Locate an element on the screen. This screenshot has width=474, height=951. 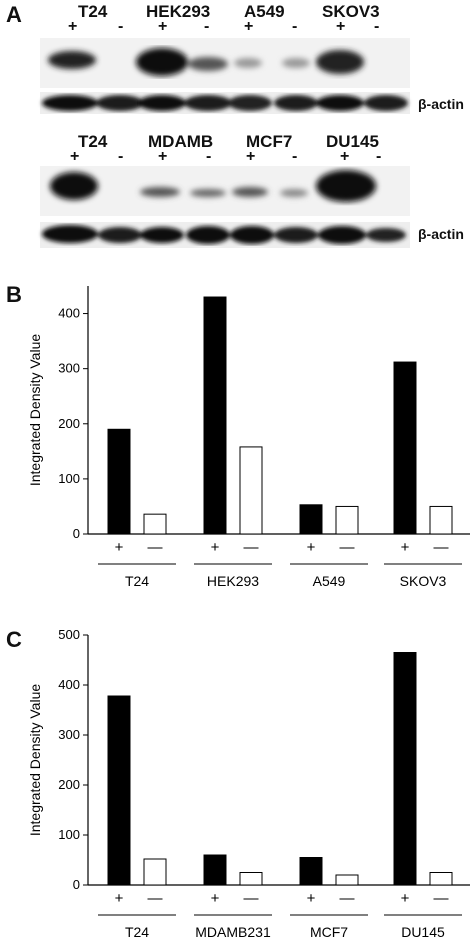
blot-label-a549: A549 is located at coordinates (264, 11).